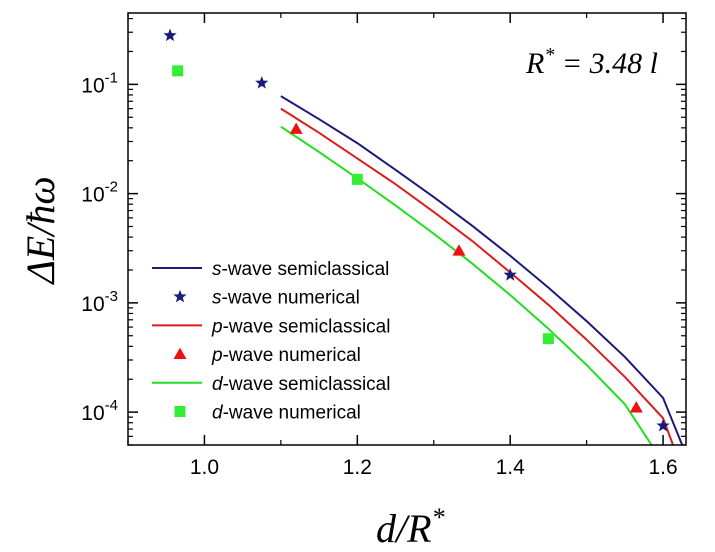  I want to click on legend-label: p-wave numerical, so click(286, 355).